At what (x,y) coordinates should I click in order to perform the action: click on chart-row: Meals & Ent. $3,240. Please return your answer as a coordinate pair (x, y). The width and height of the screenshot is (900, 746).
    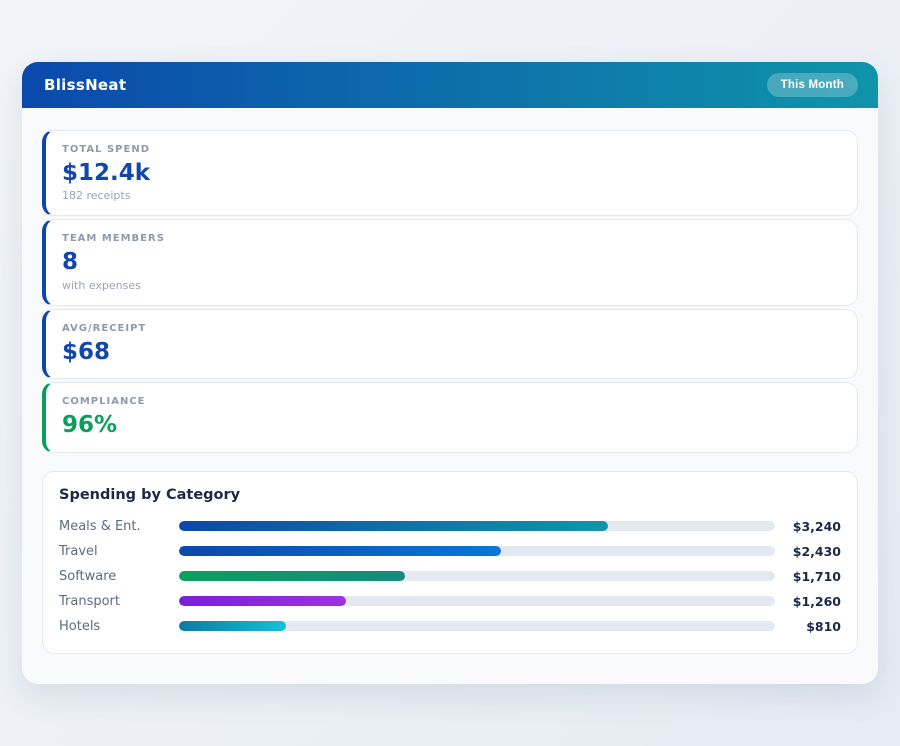
    Looking at the image, I should click on (450, 526).